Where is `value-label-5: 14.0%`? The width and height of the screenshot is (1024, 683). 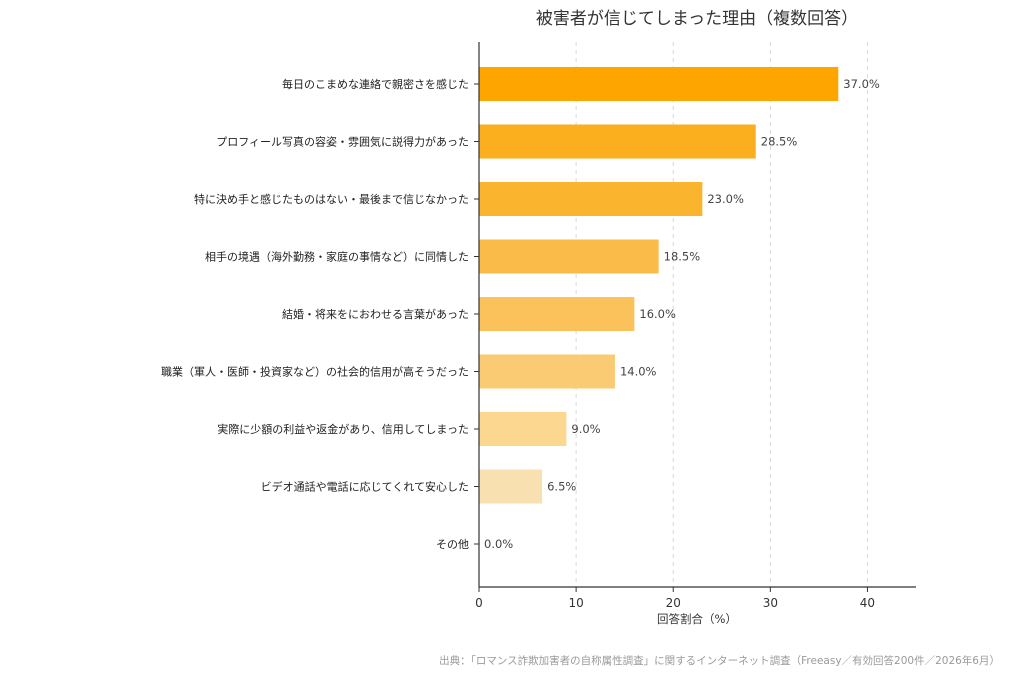
value-label-5: 14.0% is located at coordinates (638, 372).